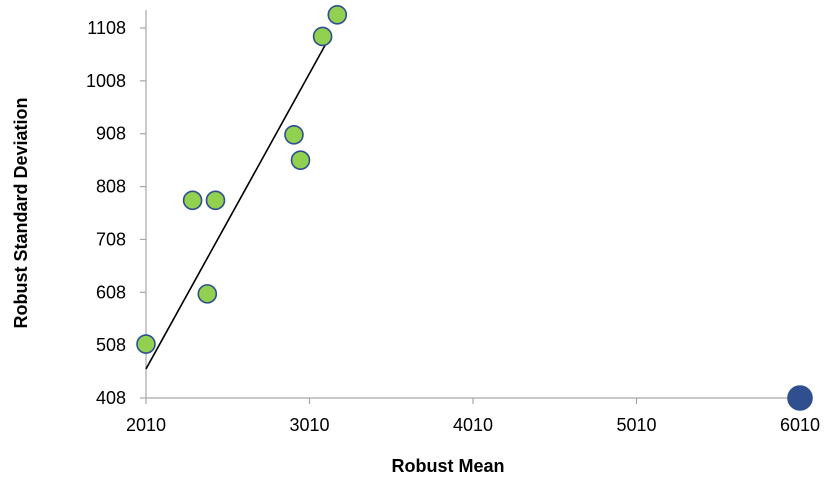 This screenshot has height=483, width=827. Describe the element at coordinates (111, 292) in the screenshot. I see `y-tick-label: 608` at that location.